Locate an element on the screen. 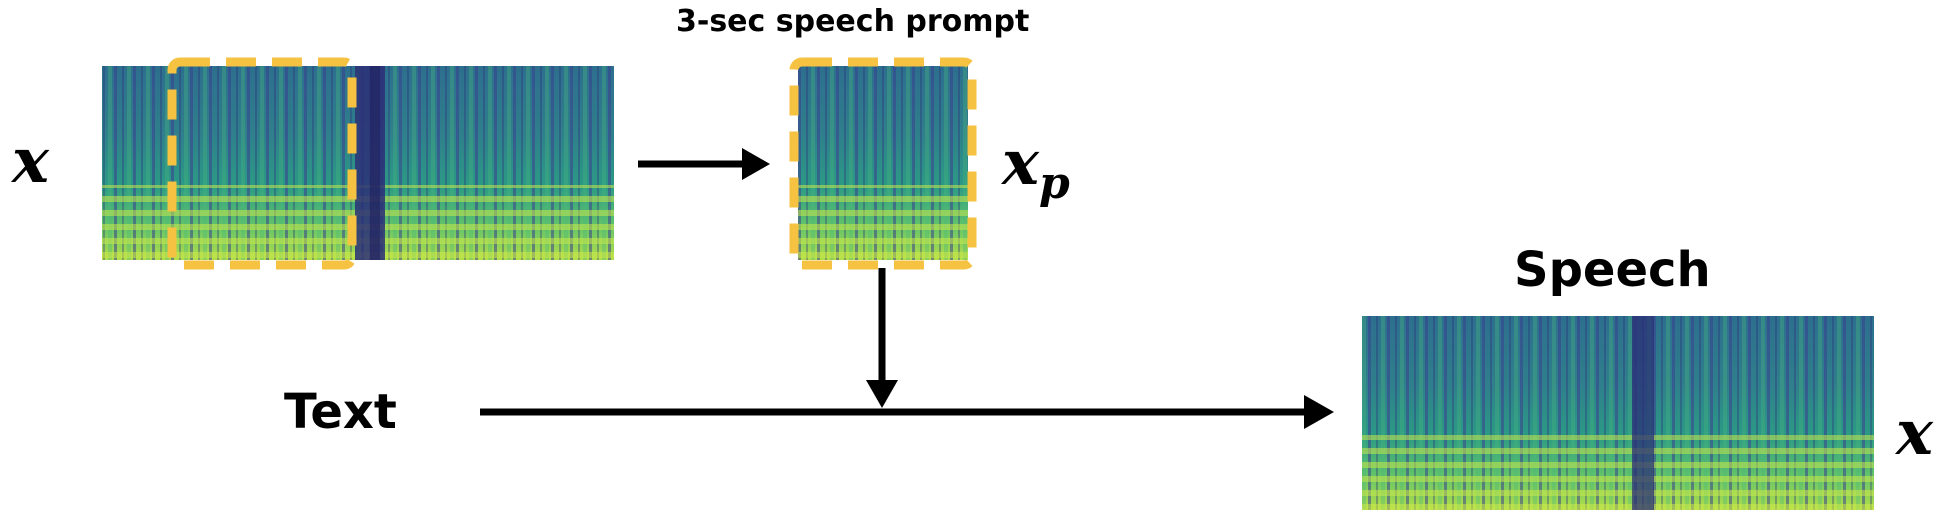 The height and width of the screenshot is (522, 1952). arrowhead-input-to-prompt is located at coordinates (756, 164).